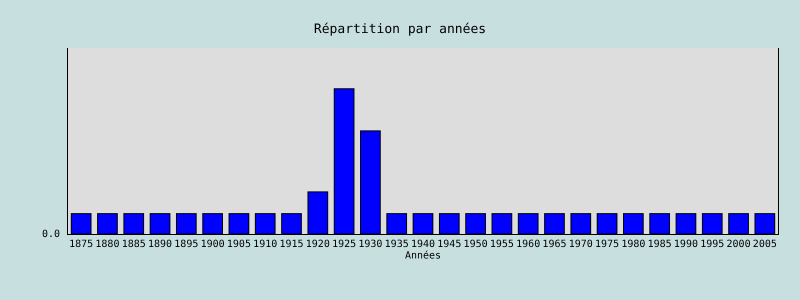 This screenshot has height=300, width=800. Describe the element at coordinates (318, 244) in the screenshot. I see `x-tick-label: 1920` at that location.